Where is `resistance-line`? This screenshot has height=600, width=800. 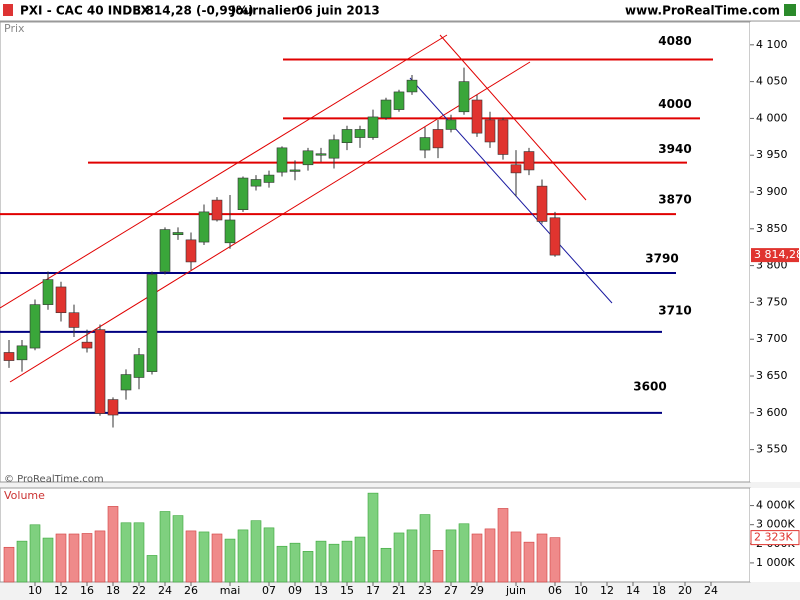
resistance-line is located at coordinates (513, 117).